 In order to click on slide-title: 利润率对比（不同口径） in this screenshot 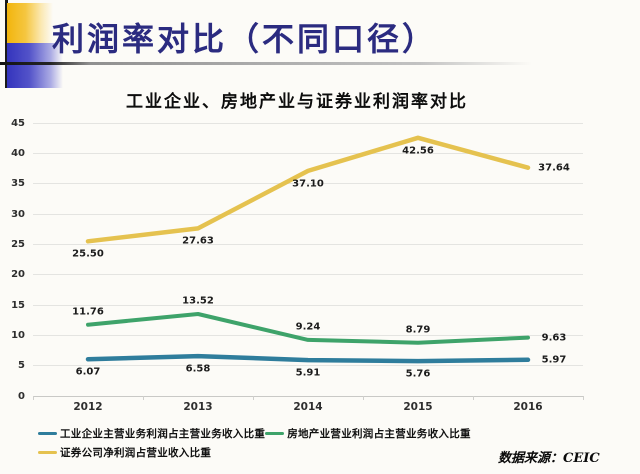, I will do `click(245, 39)`.